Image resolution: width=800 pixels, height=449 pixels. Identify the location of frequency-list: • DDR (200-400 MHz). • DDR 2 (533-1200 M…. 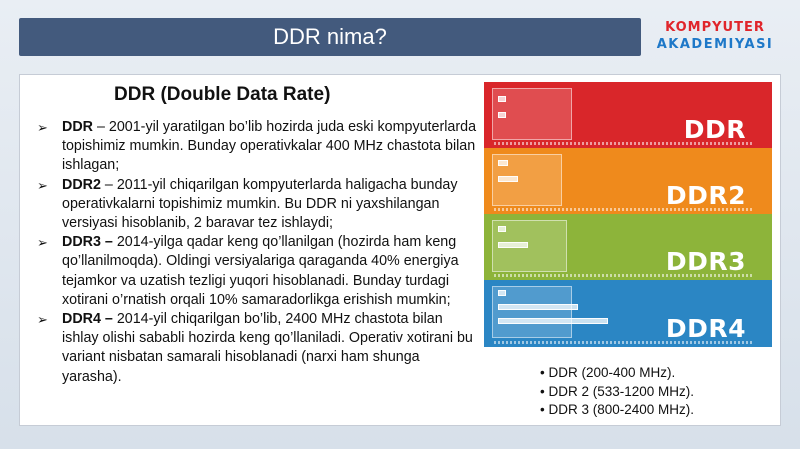
(617, 392).